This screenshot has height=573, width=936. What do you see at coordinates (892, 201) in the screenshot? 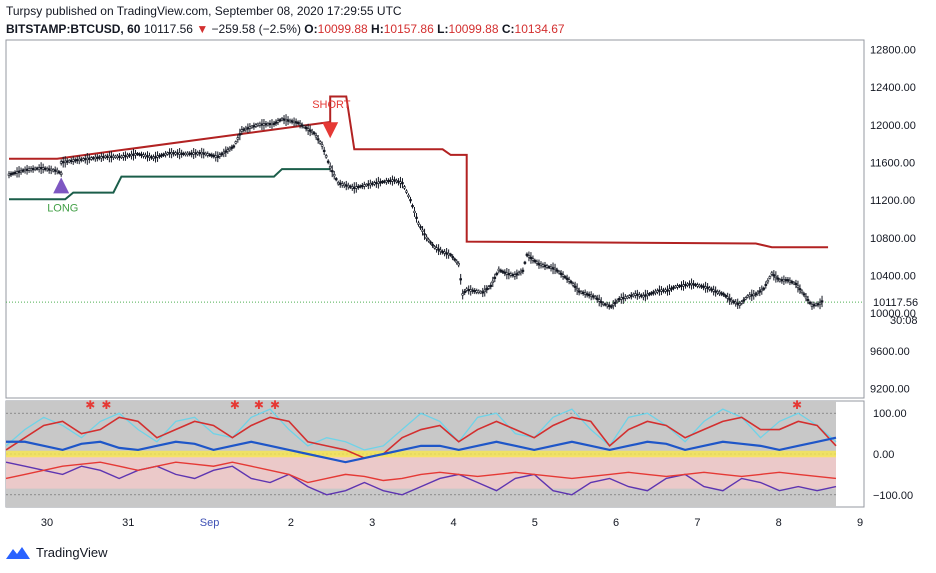
I see `price-tick-label: 11200.00` at bounding box center [892, 201].